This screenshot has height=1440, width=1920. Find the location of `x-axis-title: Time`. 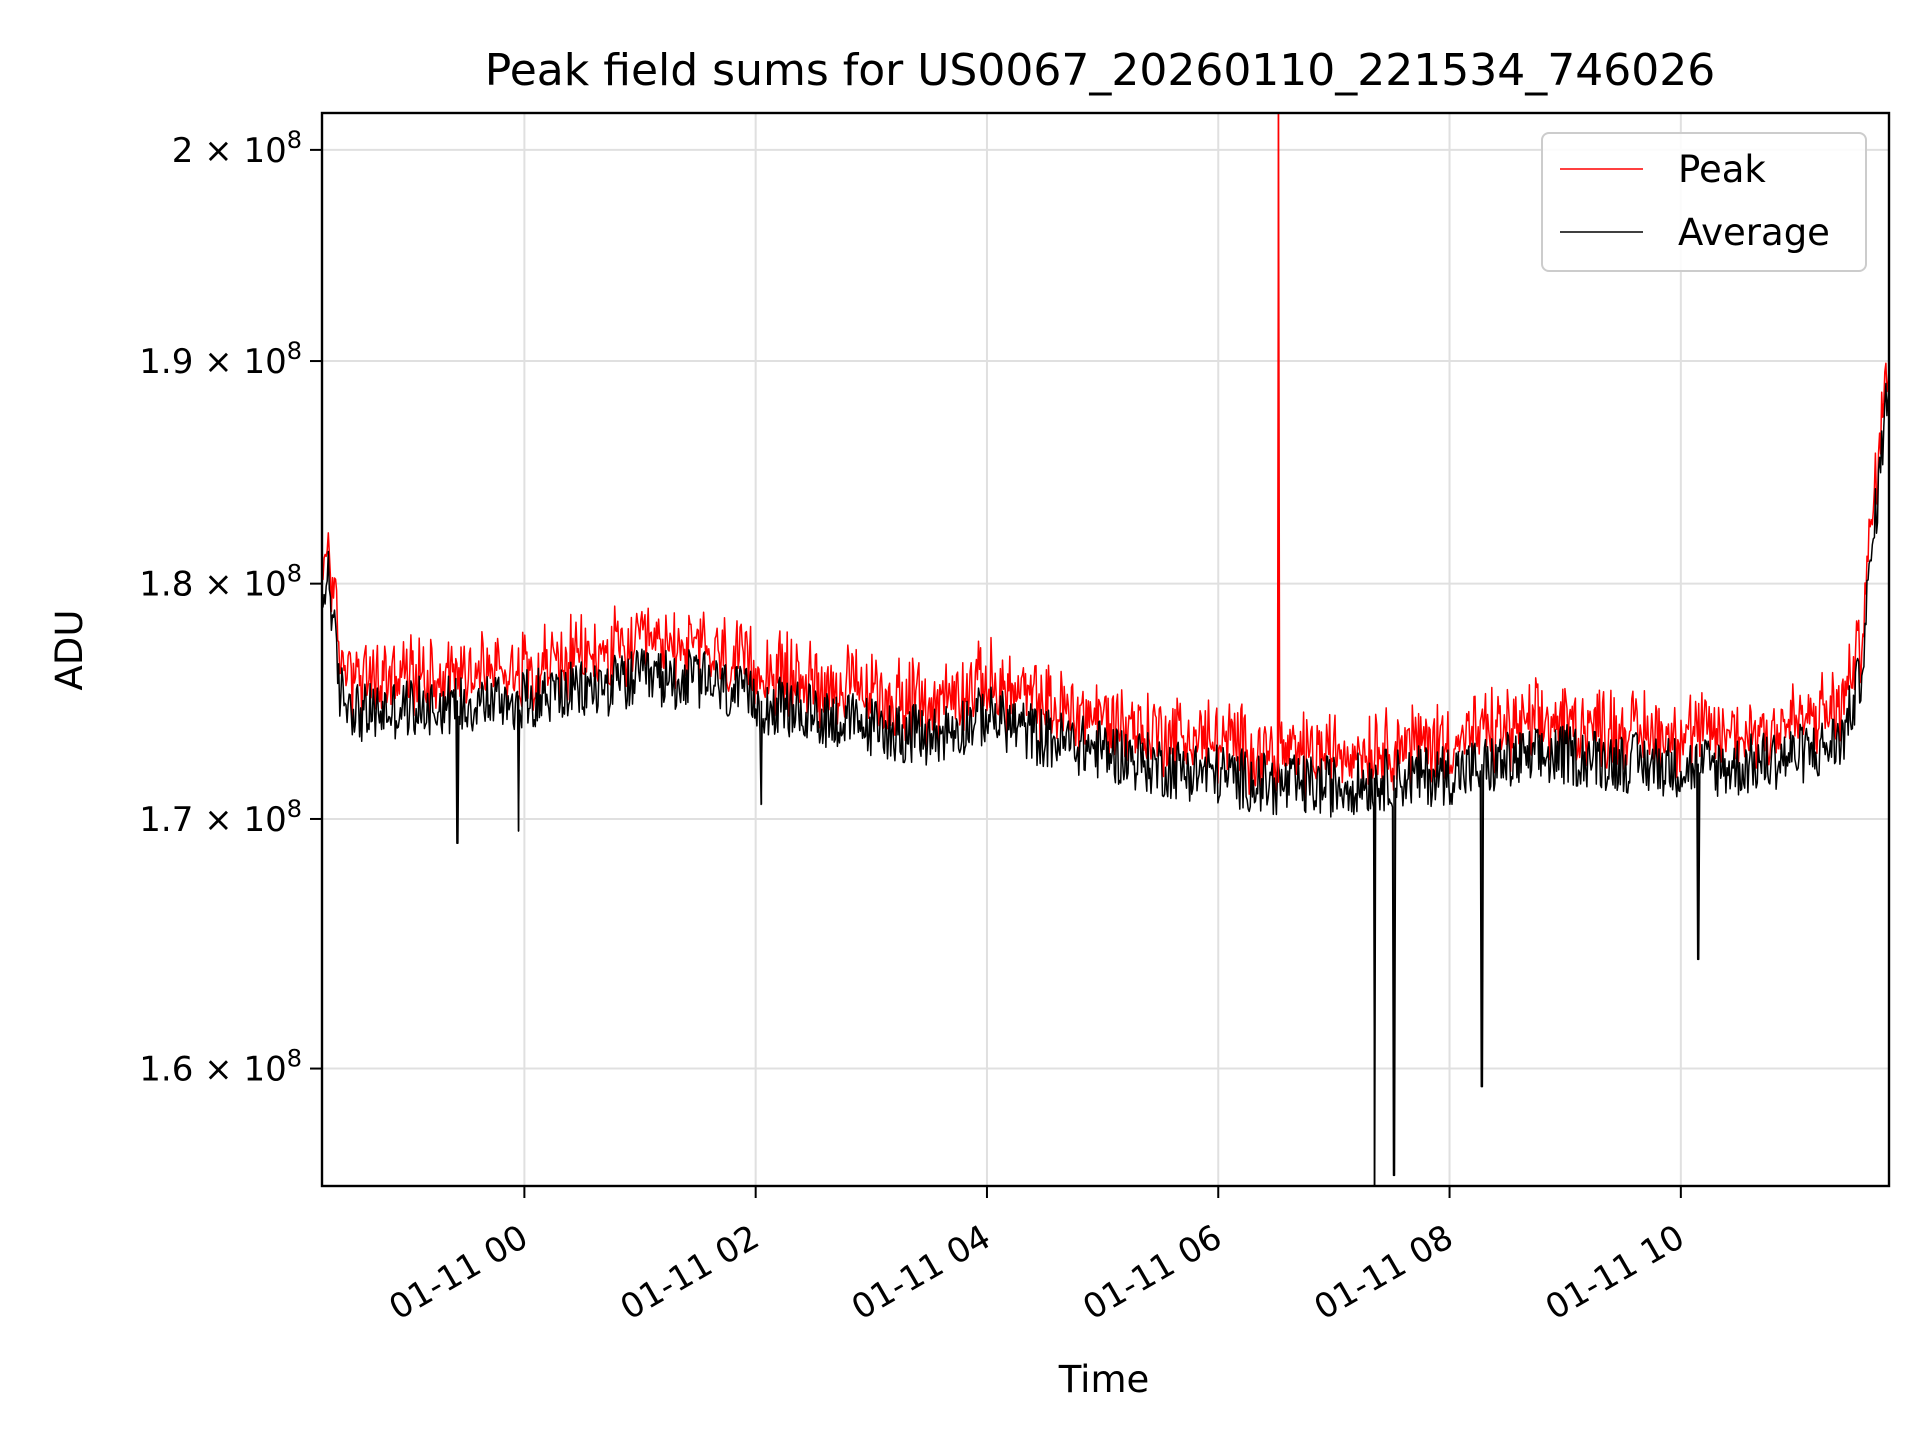

x-axis-title: Time is located at coordinates (1104, 1379).